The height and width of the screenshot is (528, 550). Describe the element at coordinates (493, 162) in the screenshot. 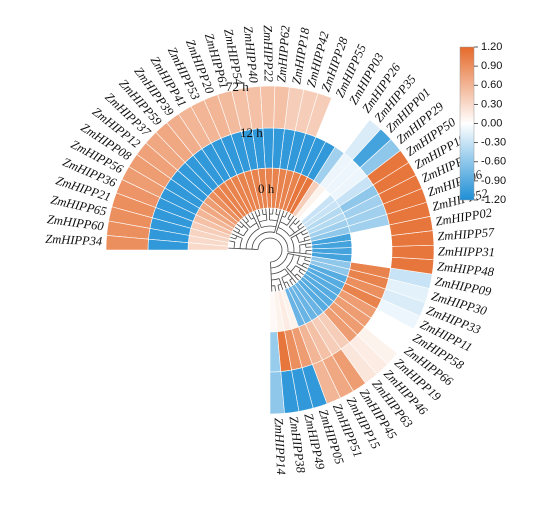

I see `colorbar-tick-label: -0.60` at that location.